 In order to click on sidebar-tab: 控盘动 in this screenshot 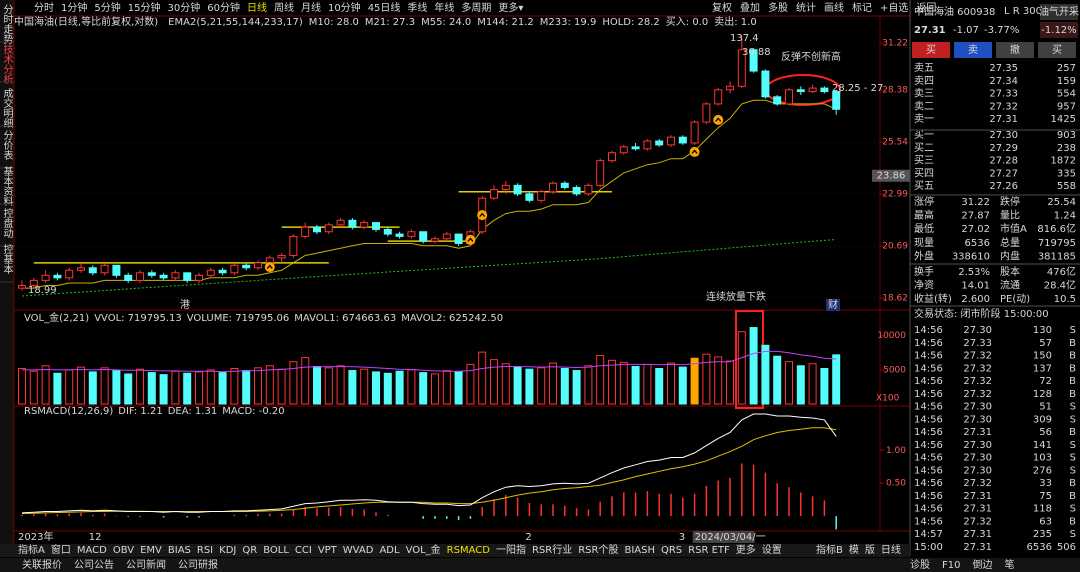, I will do `click(7, 223)`.